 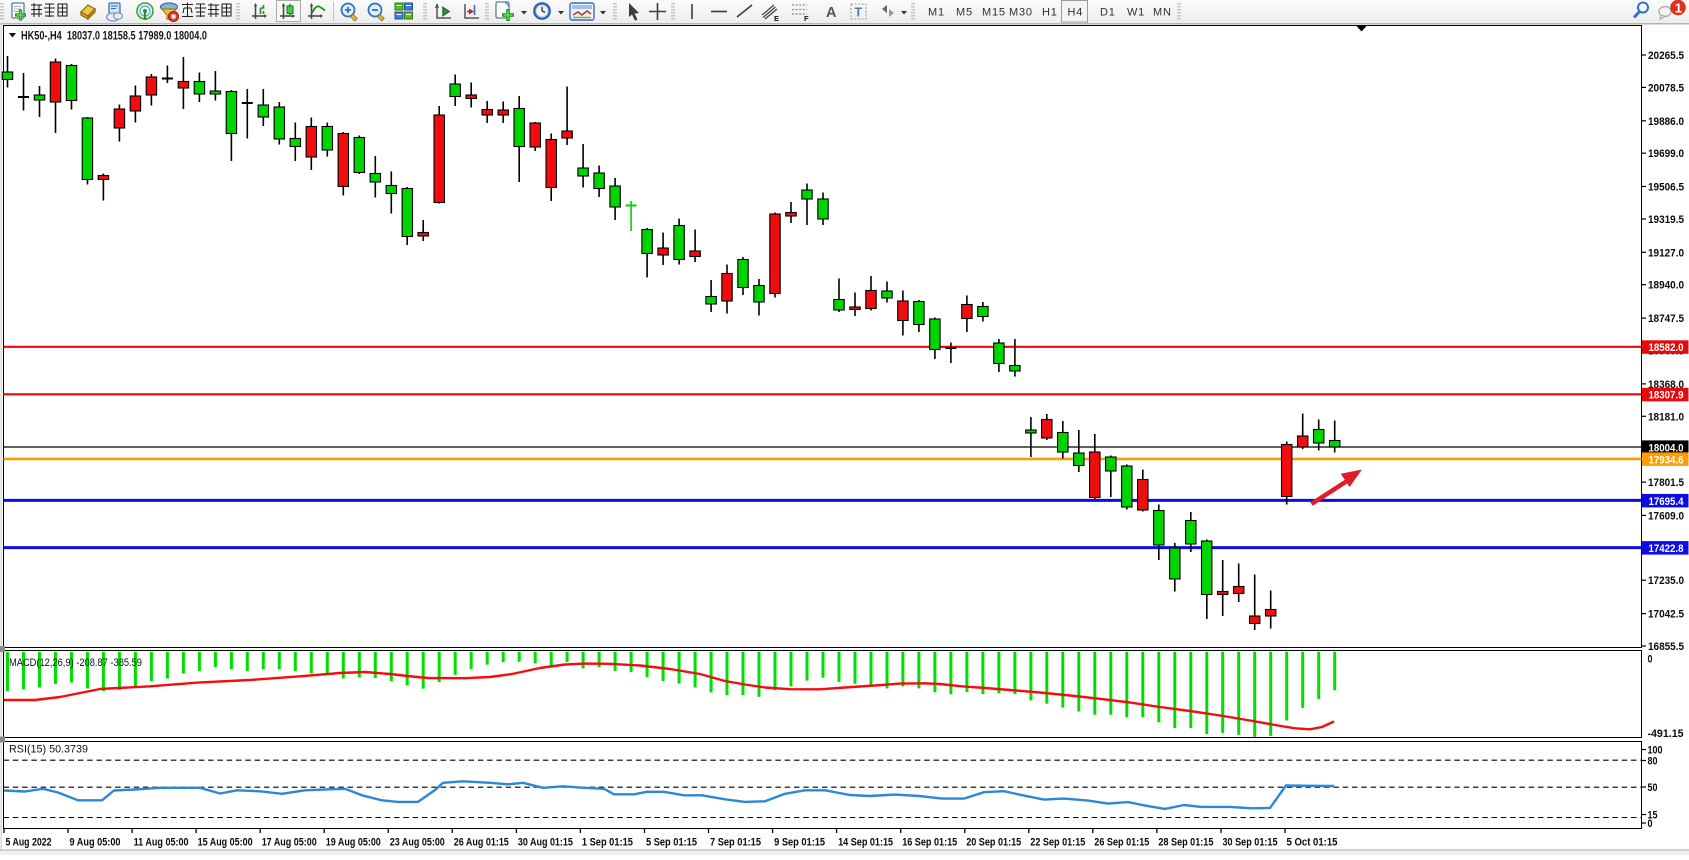 What do you see at coordinates (859, 13) in the screenshot?
I see `svg-text: T` at bounding box center [859, 13].